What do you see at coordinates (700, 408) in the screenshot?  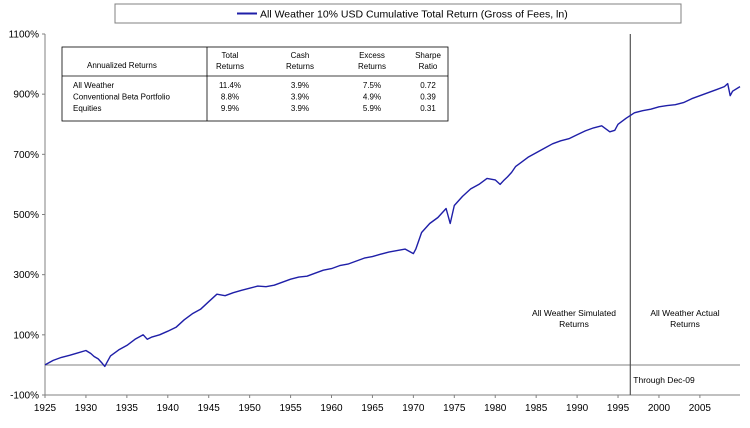 I see `x-tick-label: 2005` at bounding box center [700, 408].